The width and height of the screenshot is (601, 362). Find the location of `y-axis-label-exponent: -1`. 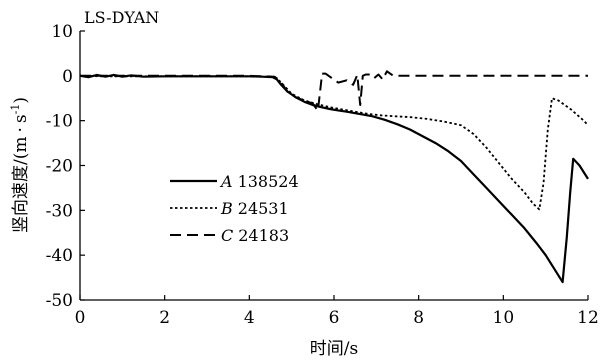

y-axis-label-exponent: -1 is located at coordinates (15, 109).